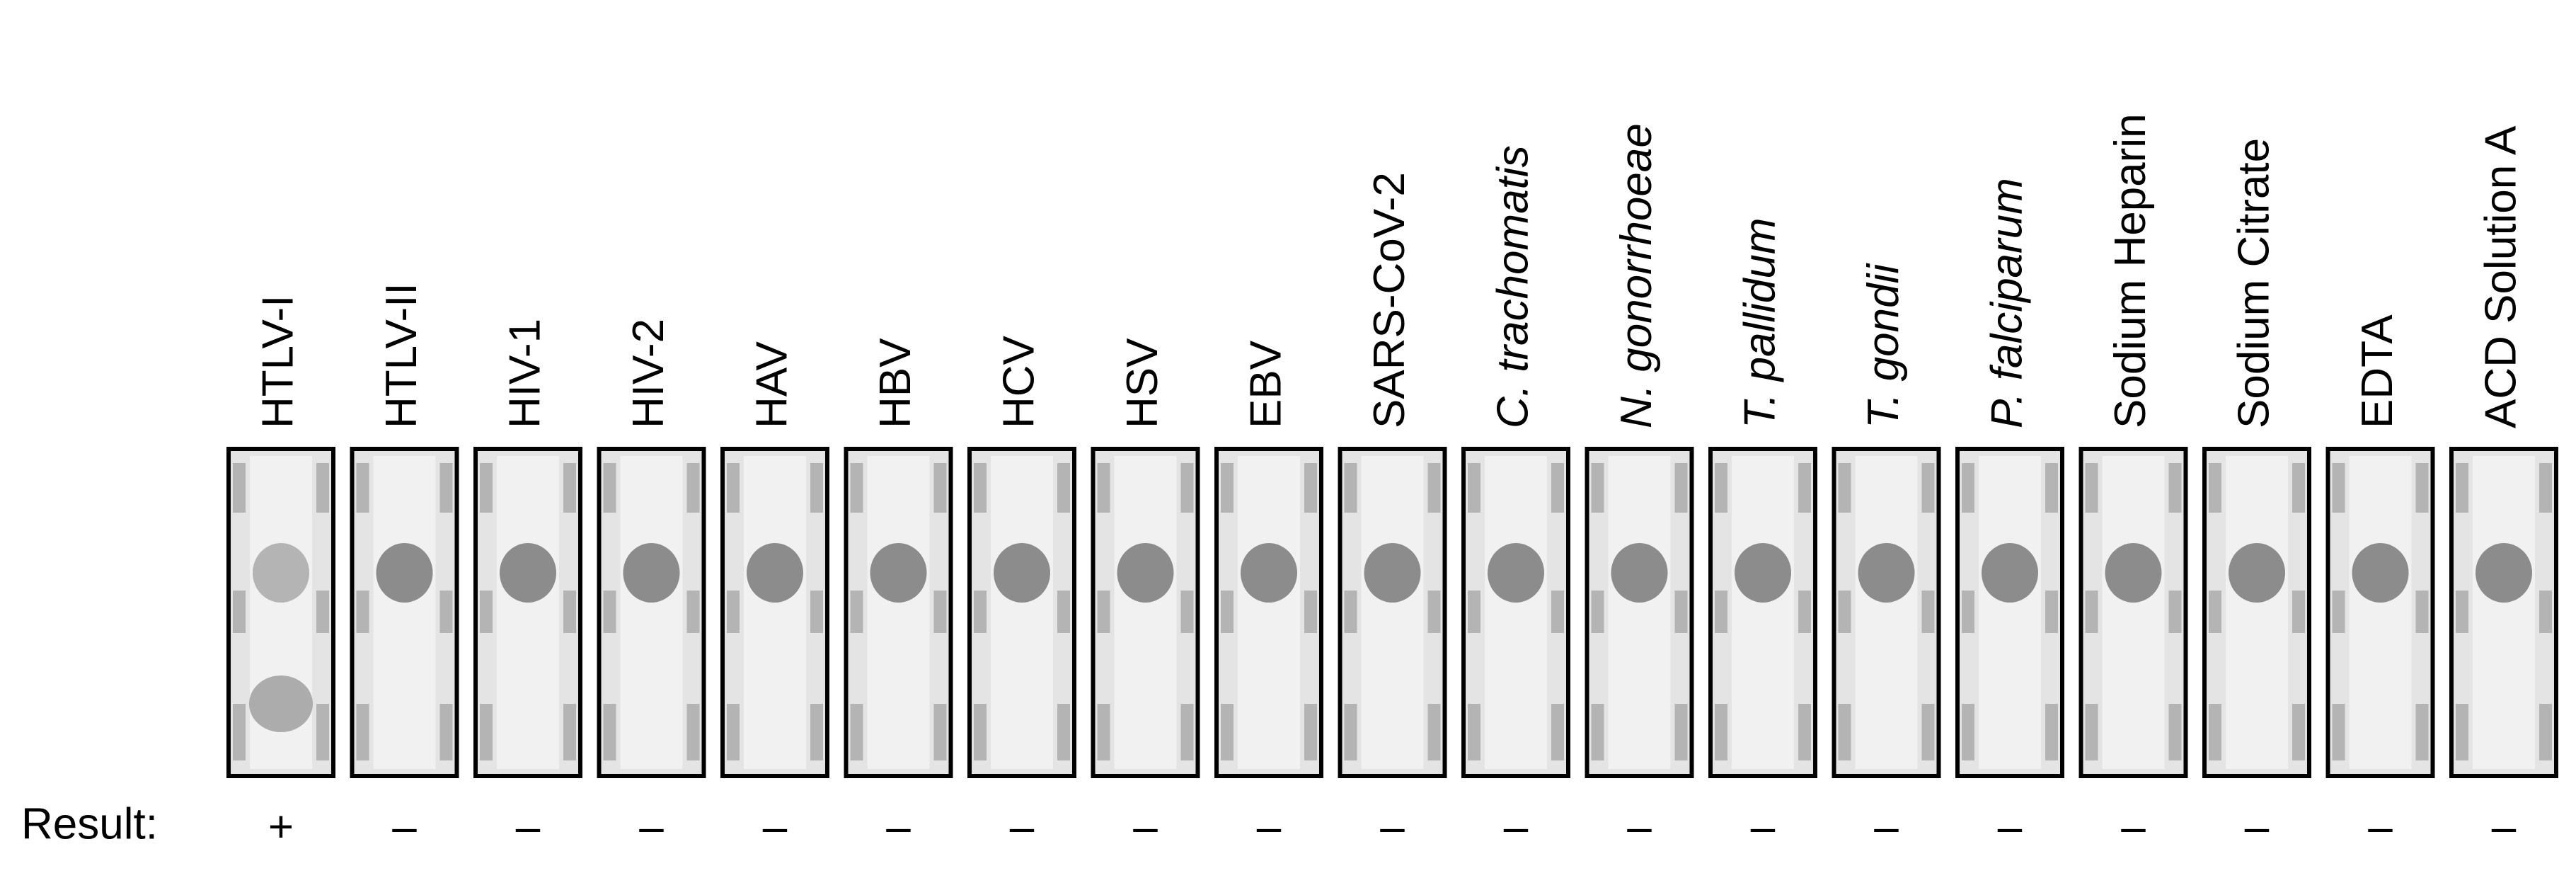 Image resolution: width=2576 pixels, height=878 pixels. Describe the element at coordinates (1142, 383) in the screenshot. I see `strip-label: HSV` at that location.